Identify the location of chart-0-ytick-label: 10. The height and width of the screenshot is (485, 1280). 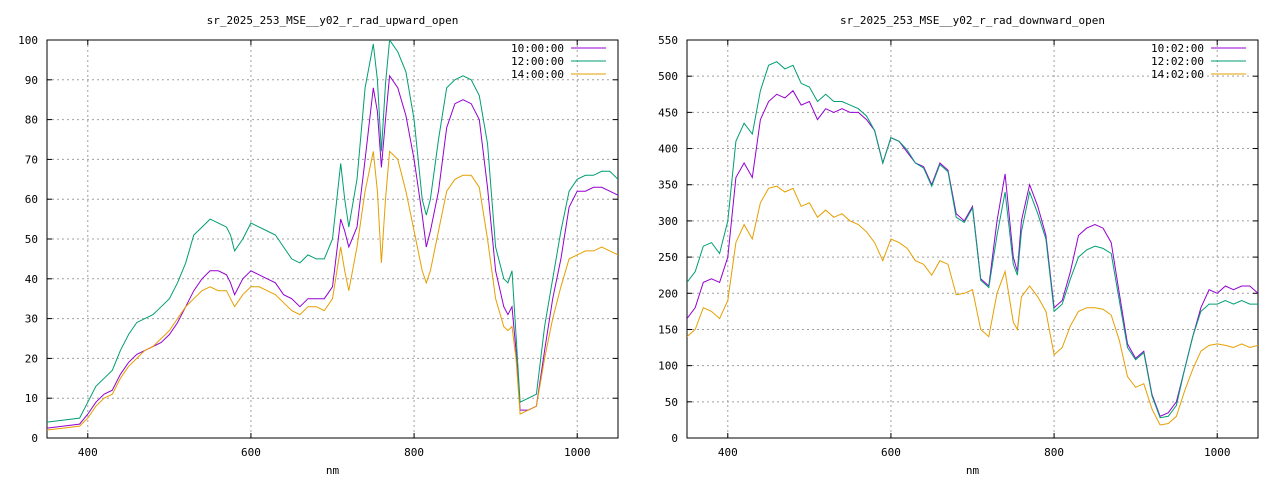
(31, 398).